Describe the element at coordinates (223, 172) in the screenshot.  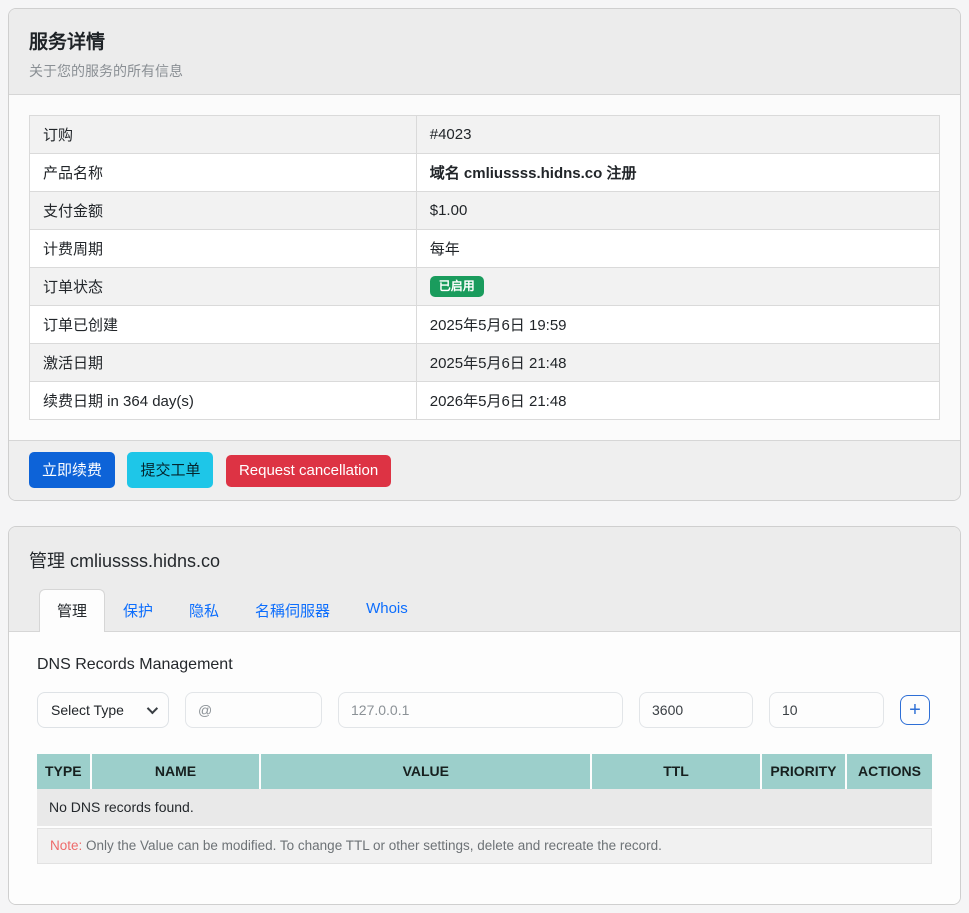
I see `row-label: 产品名称` at that location.